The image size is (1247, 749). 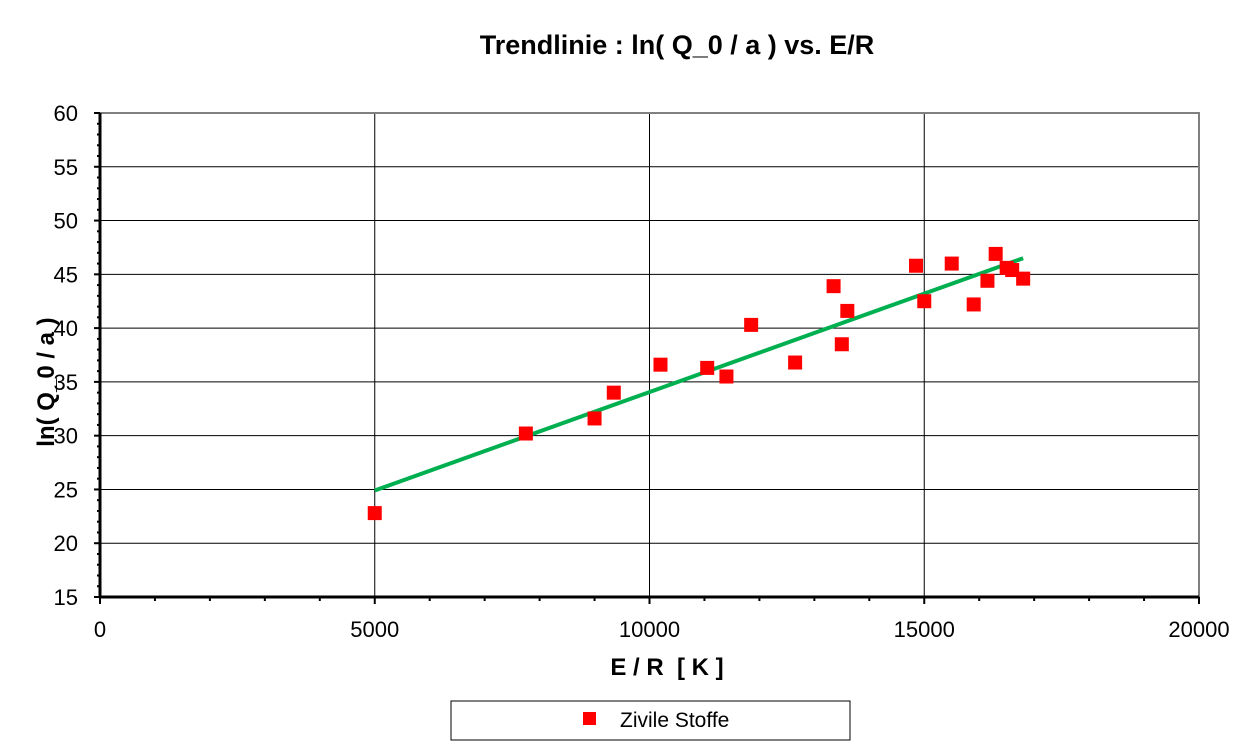 I want to click on y-tick-label: 60, so click(x=66, y=113).